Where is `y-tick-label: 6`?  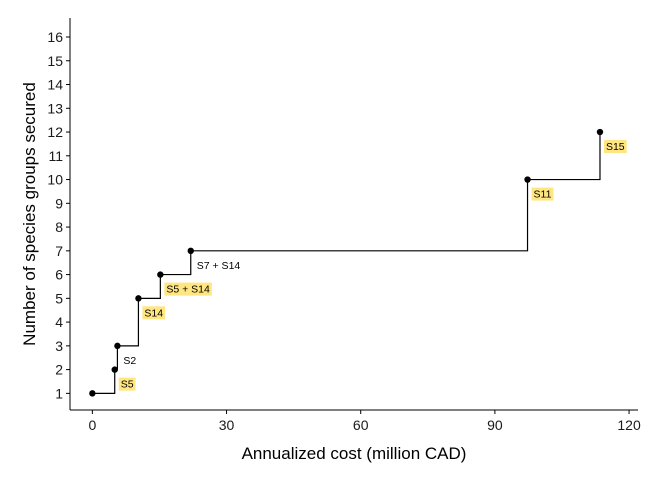
y-tick-label: 6 is located at coordinates (59, 275).